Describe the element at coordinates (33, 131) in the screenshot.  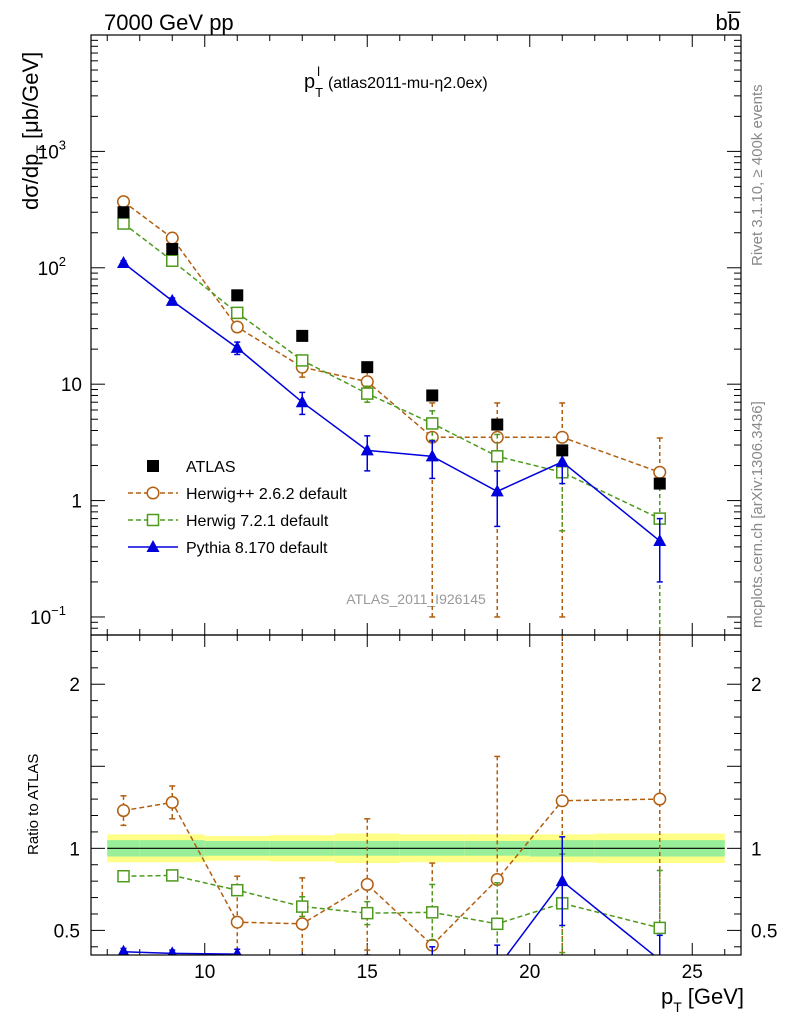
I see `y-axis-label: dσ/dpT[μb/GeV]` at that location.